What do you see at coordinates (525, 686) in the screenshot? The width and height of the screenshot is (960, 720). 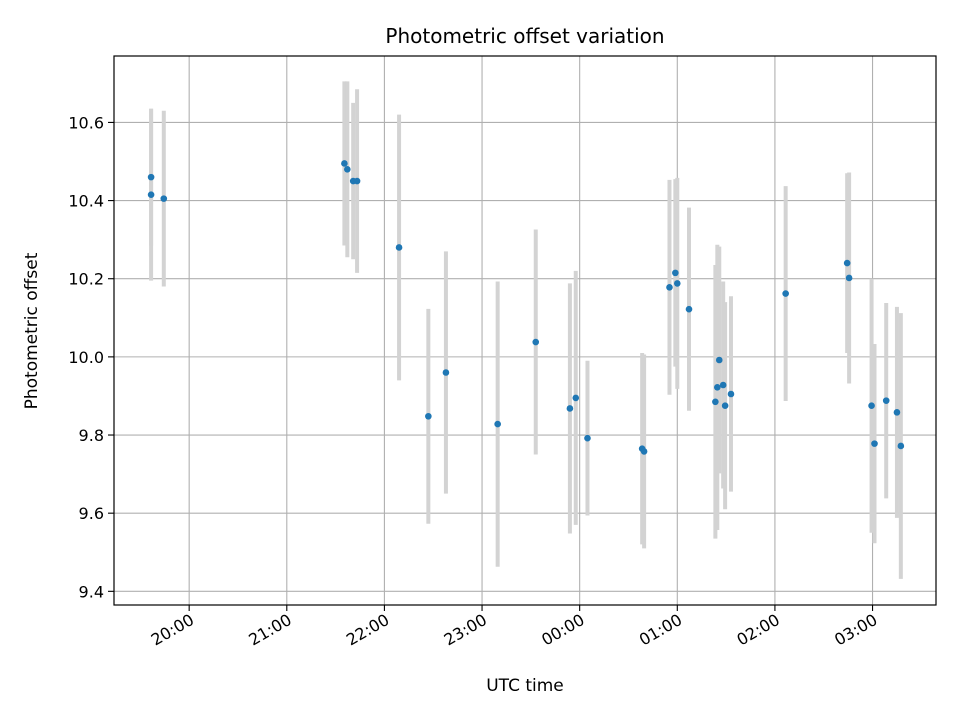 I see `x-axis-label: UTC time` at bounding box center [525, 686].